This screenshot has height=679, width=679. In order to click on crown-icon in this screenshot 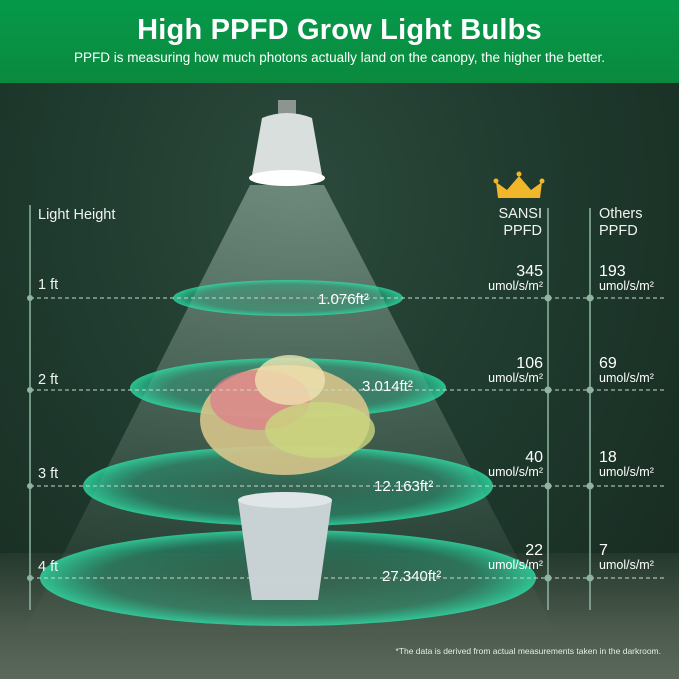, I will do `click(519, 184)`.